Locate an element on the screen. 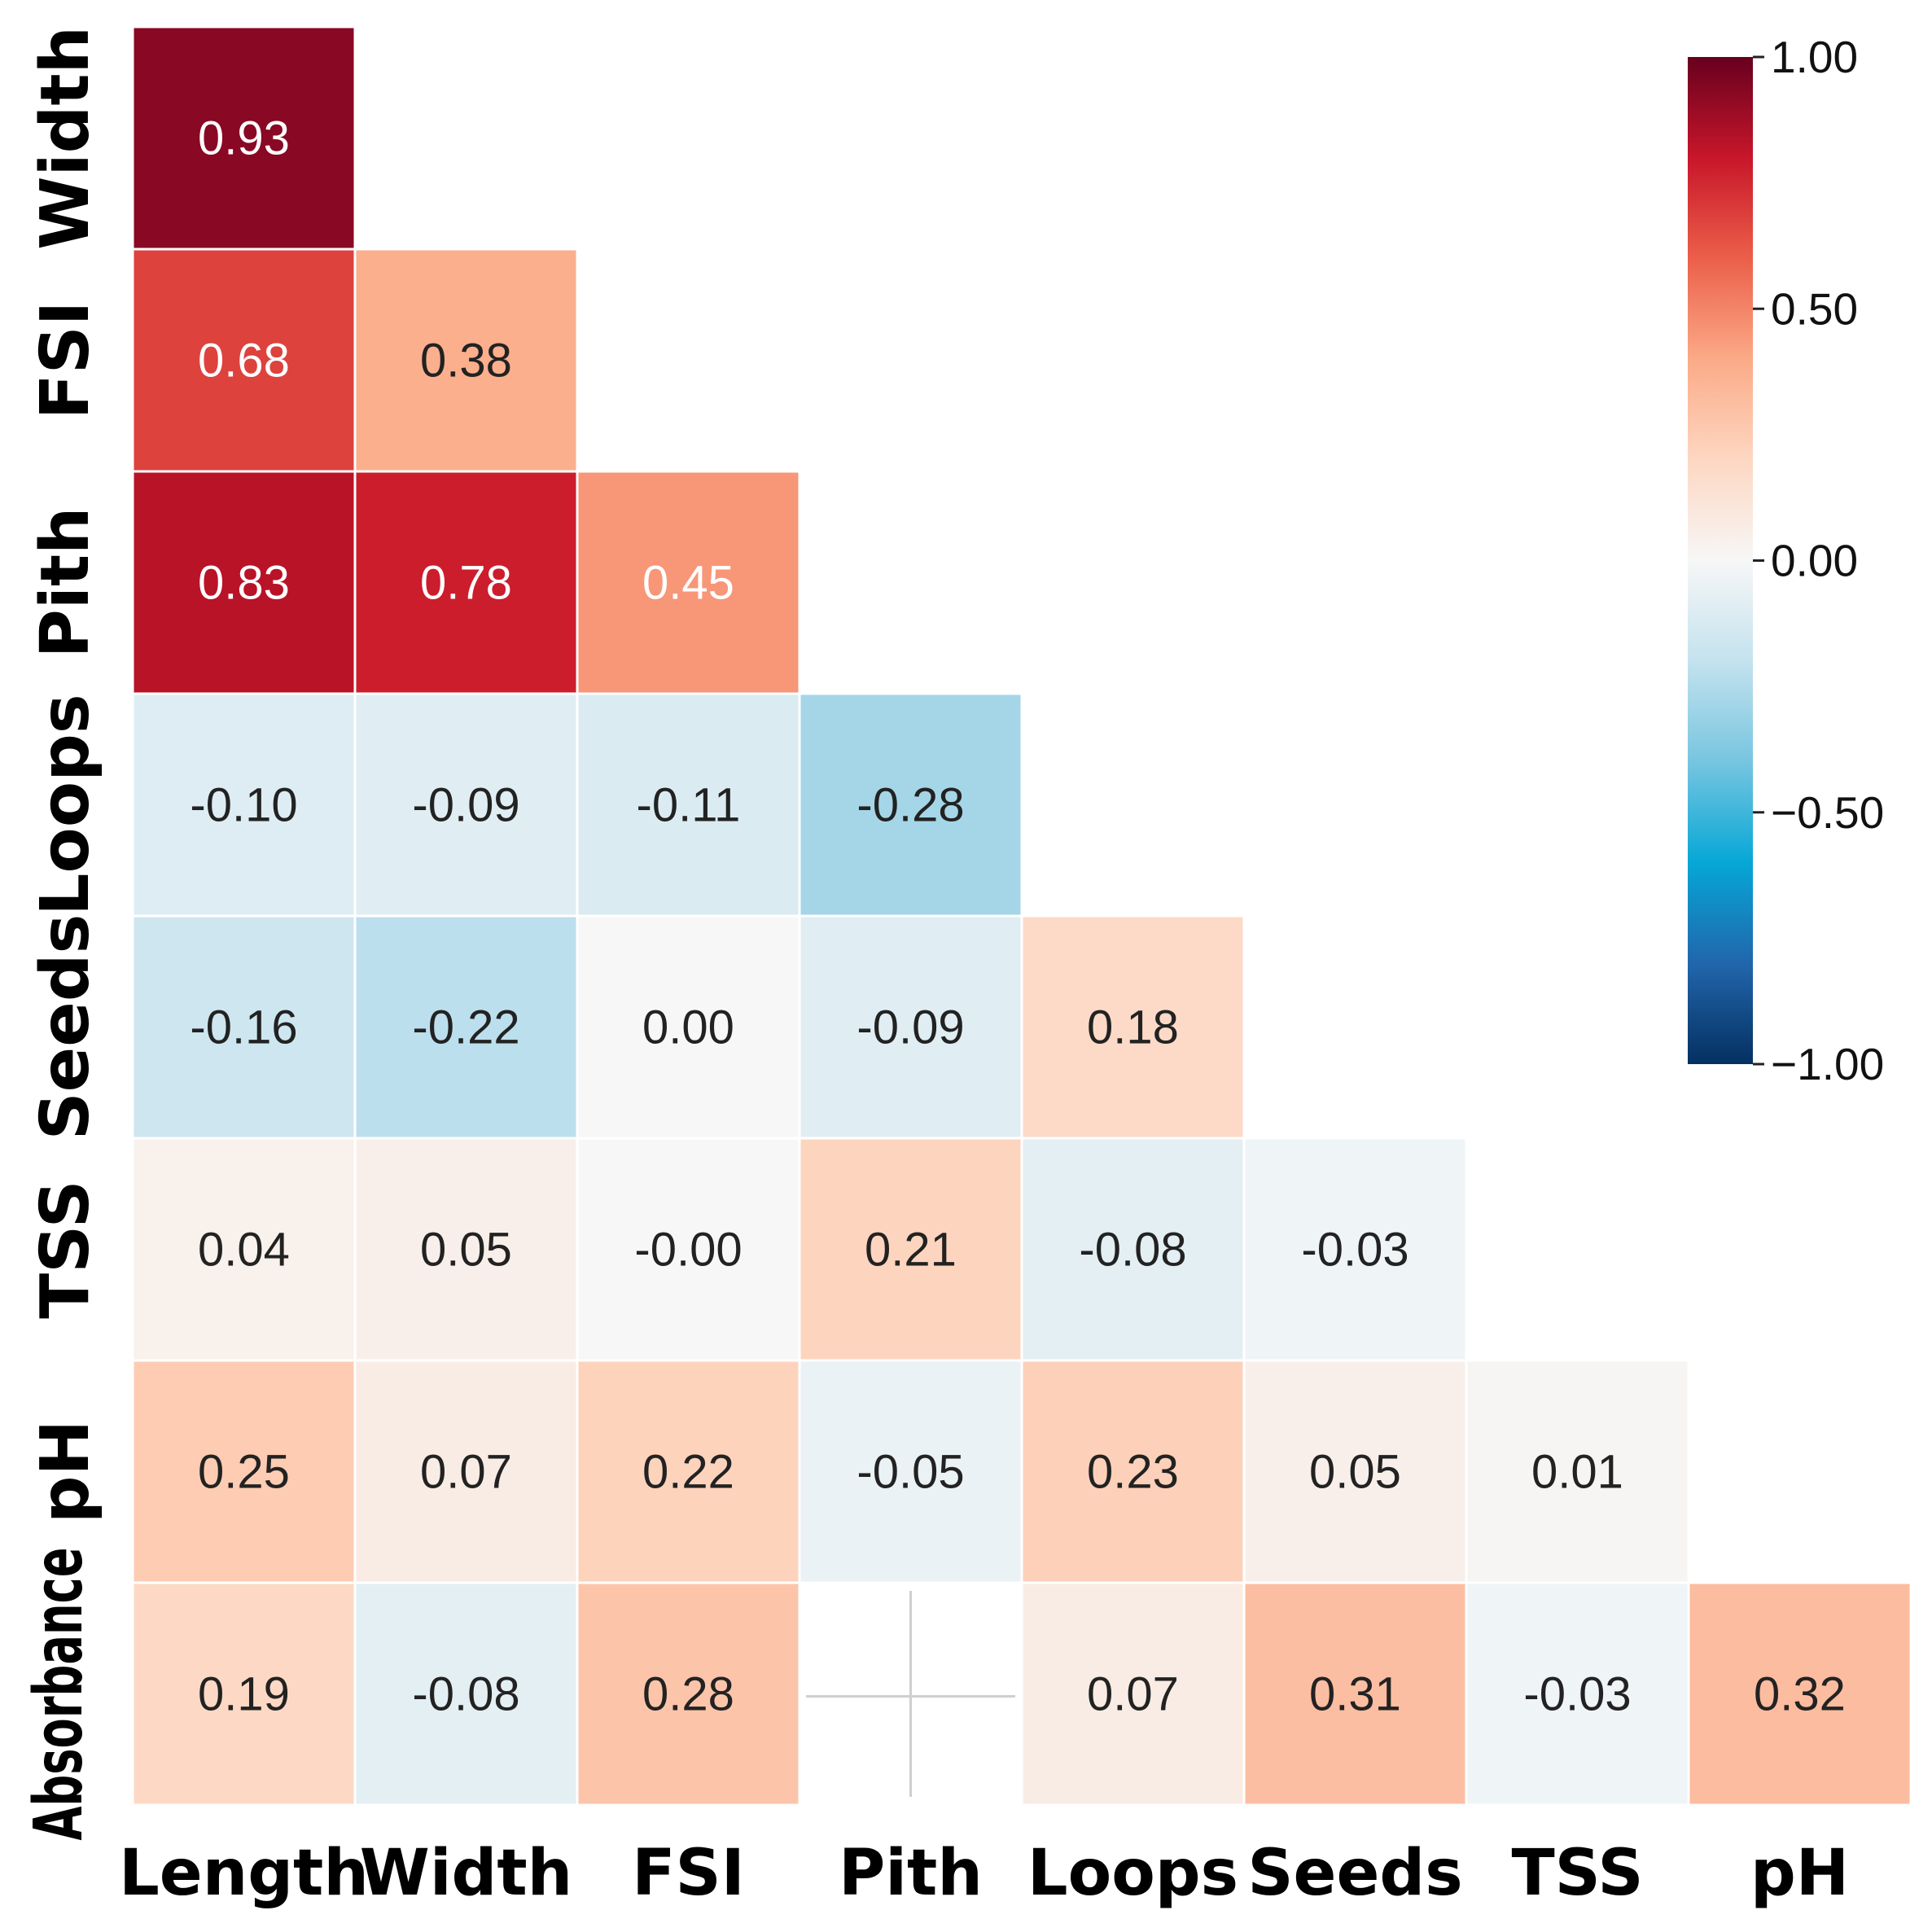  column-label: FSI is located at coordinates (688, 1873).